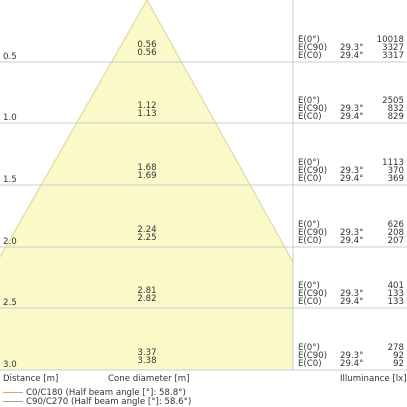 This screenshot has width=407, height=407. I want to click on cone-diameter-c0: 0.56, so click(146, 45).